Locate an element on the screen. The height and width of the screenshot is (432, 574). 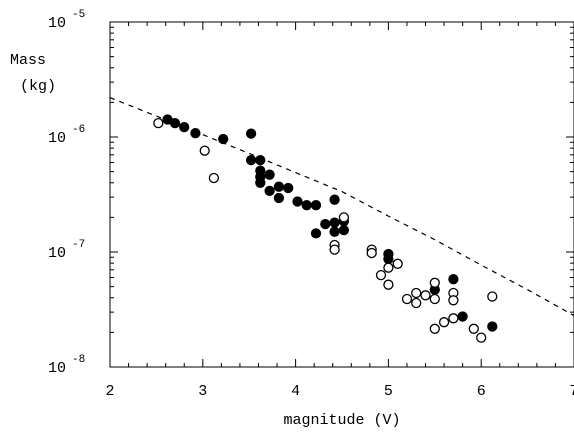
y-tick-label: 10 -6 is located at coordinates (66, 135).